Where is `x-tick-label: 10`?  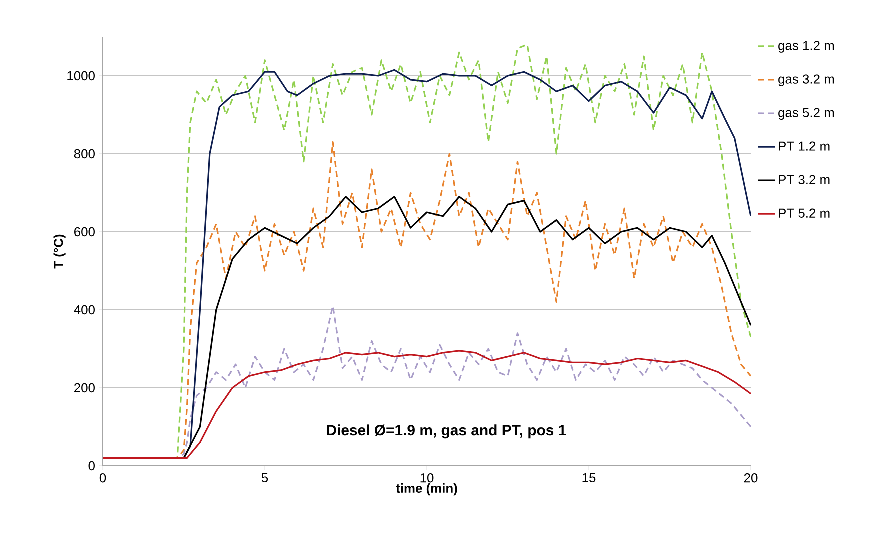 x-tick-label: 10 is located at coordinates (427, 478).